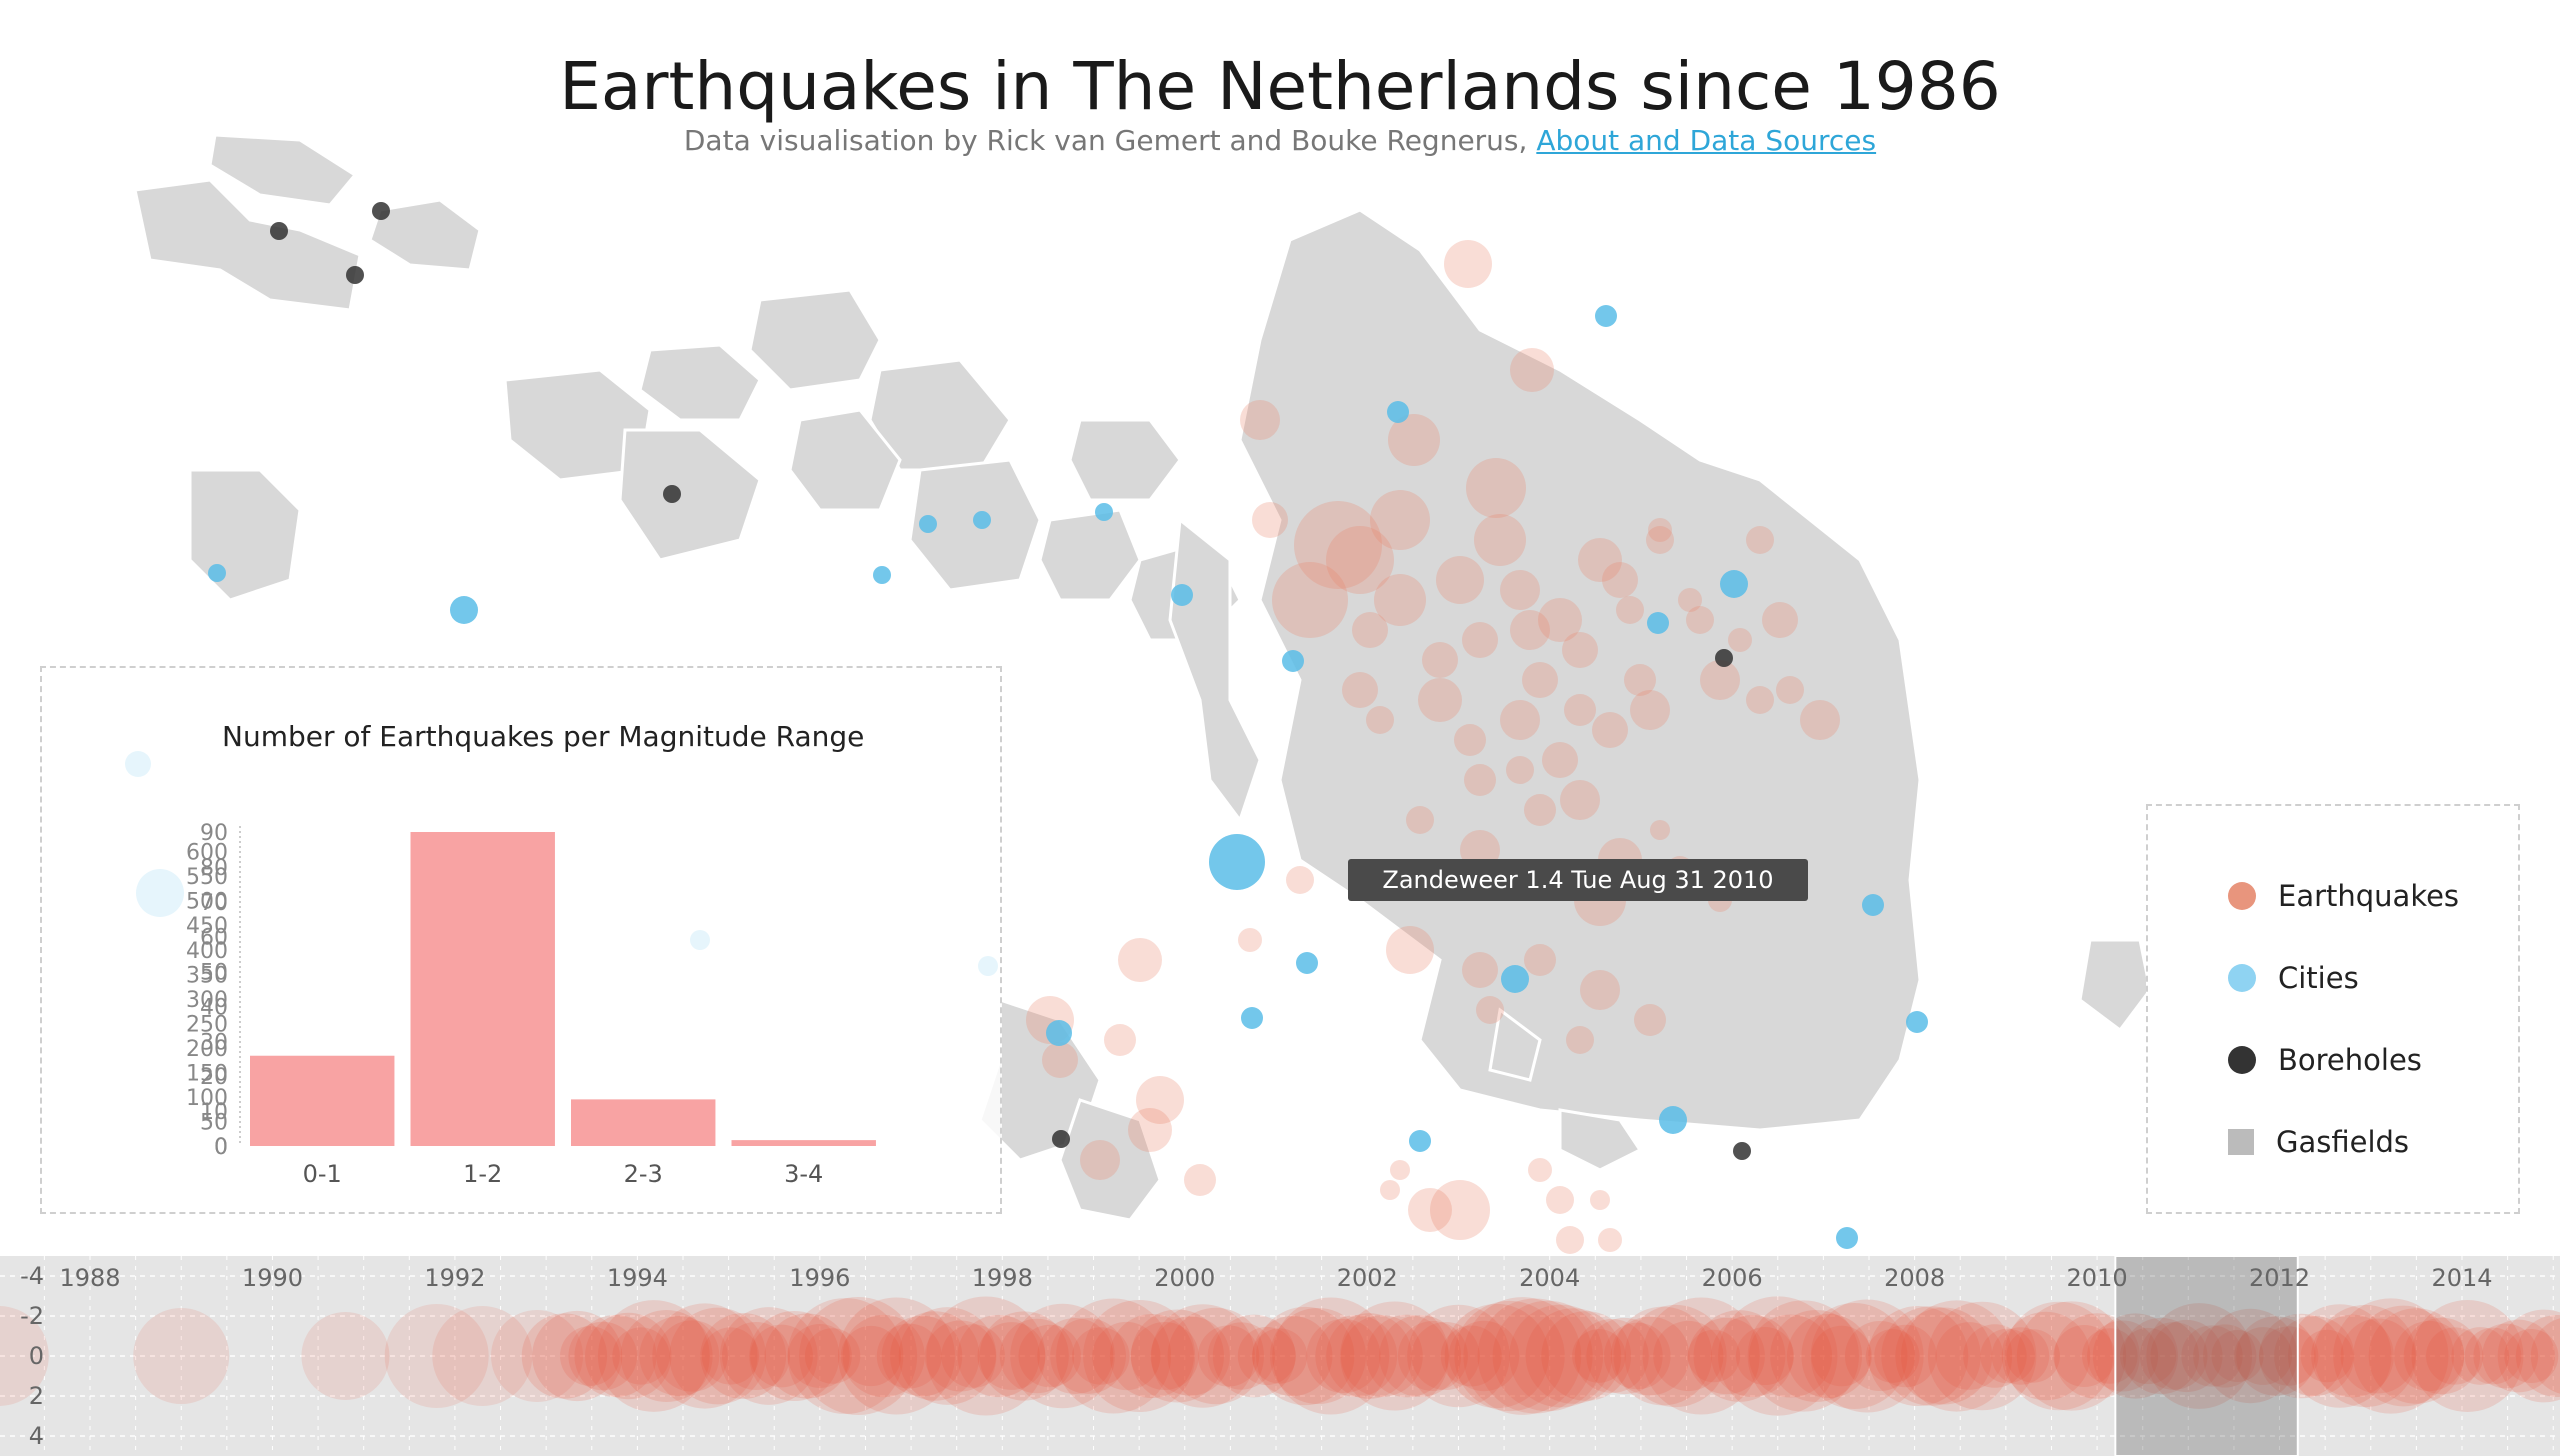 The height and width of the screenshot is (1456, 2560). What do you see at coordinates (2343, 896) in the screenshot?
I see `legend-item-earthquakes: Earthquakes` at bounding box center [2343, 896].